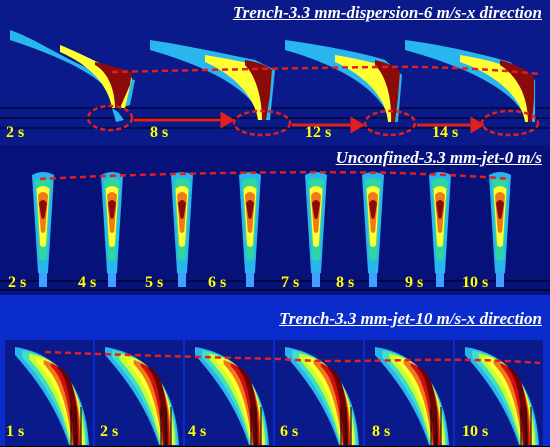 The height and width of the screenshot is (447, 550). What do you see at coordinates (318, 132) in the screenshot?
I see `time-label: 12 s` at bounding box center [318, 132].